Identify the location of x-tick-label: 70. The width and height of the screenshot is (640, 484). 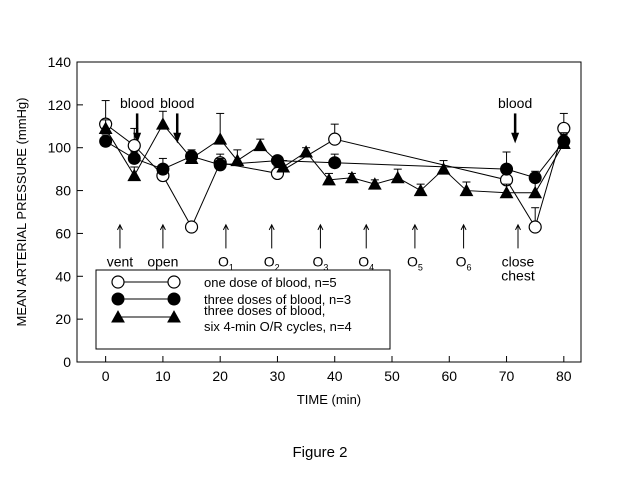
(507, 376).